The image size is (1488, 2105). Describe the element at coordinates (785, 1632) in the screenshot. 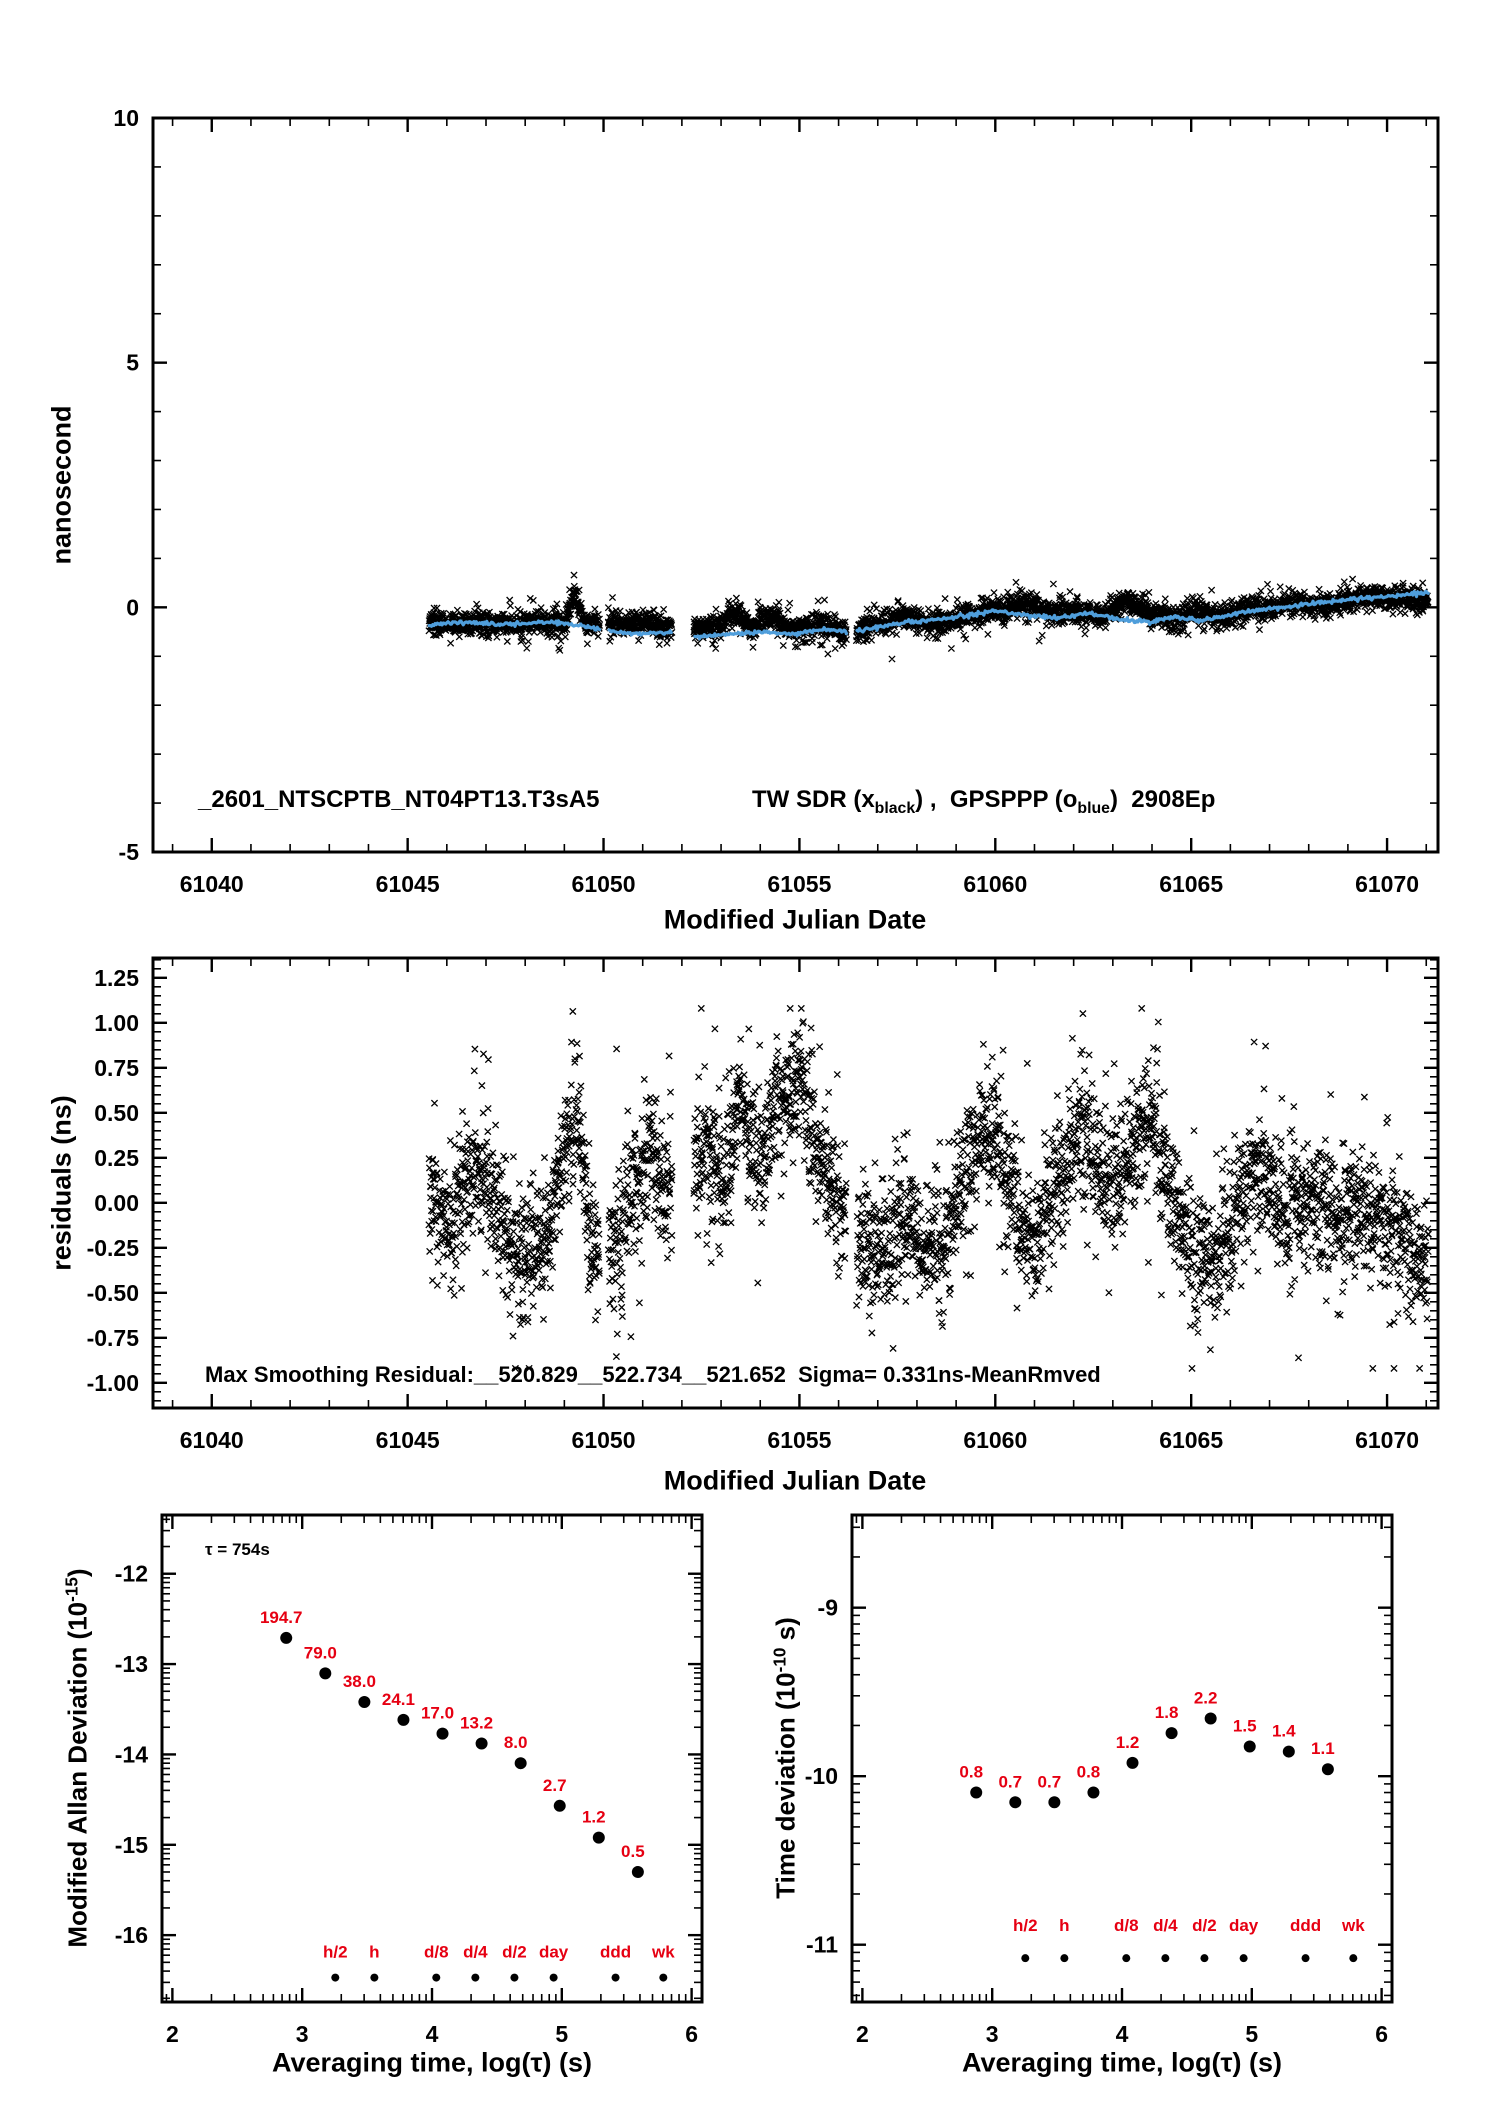

I see `tdev-y-title-close: s)` at that location.